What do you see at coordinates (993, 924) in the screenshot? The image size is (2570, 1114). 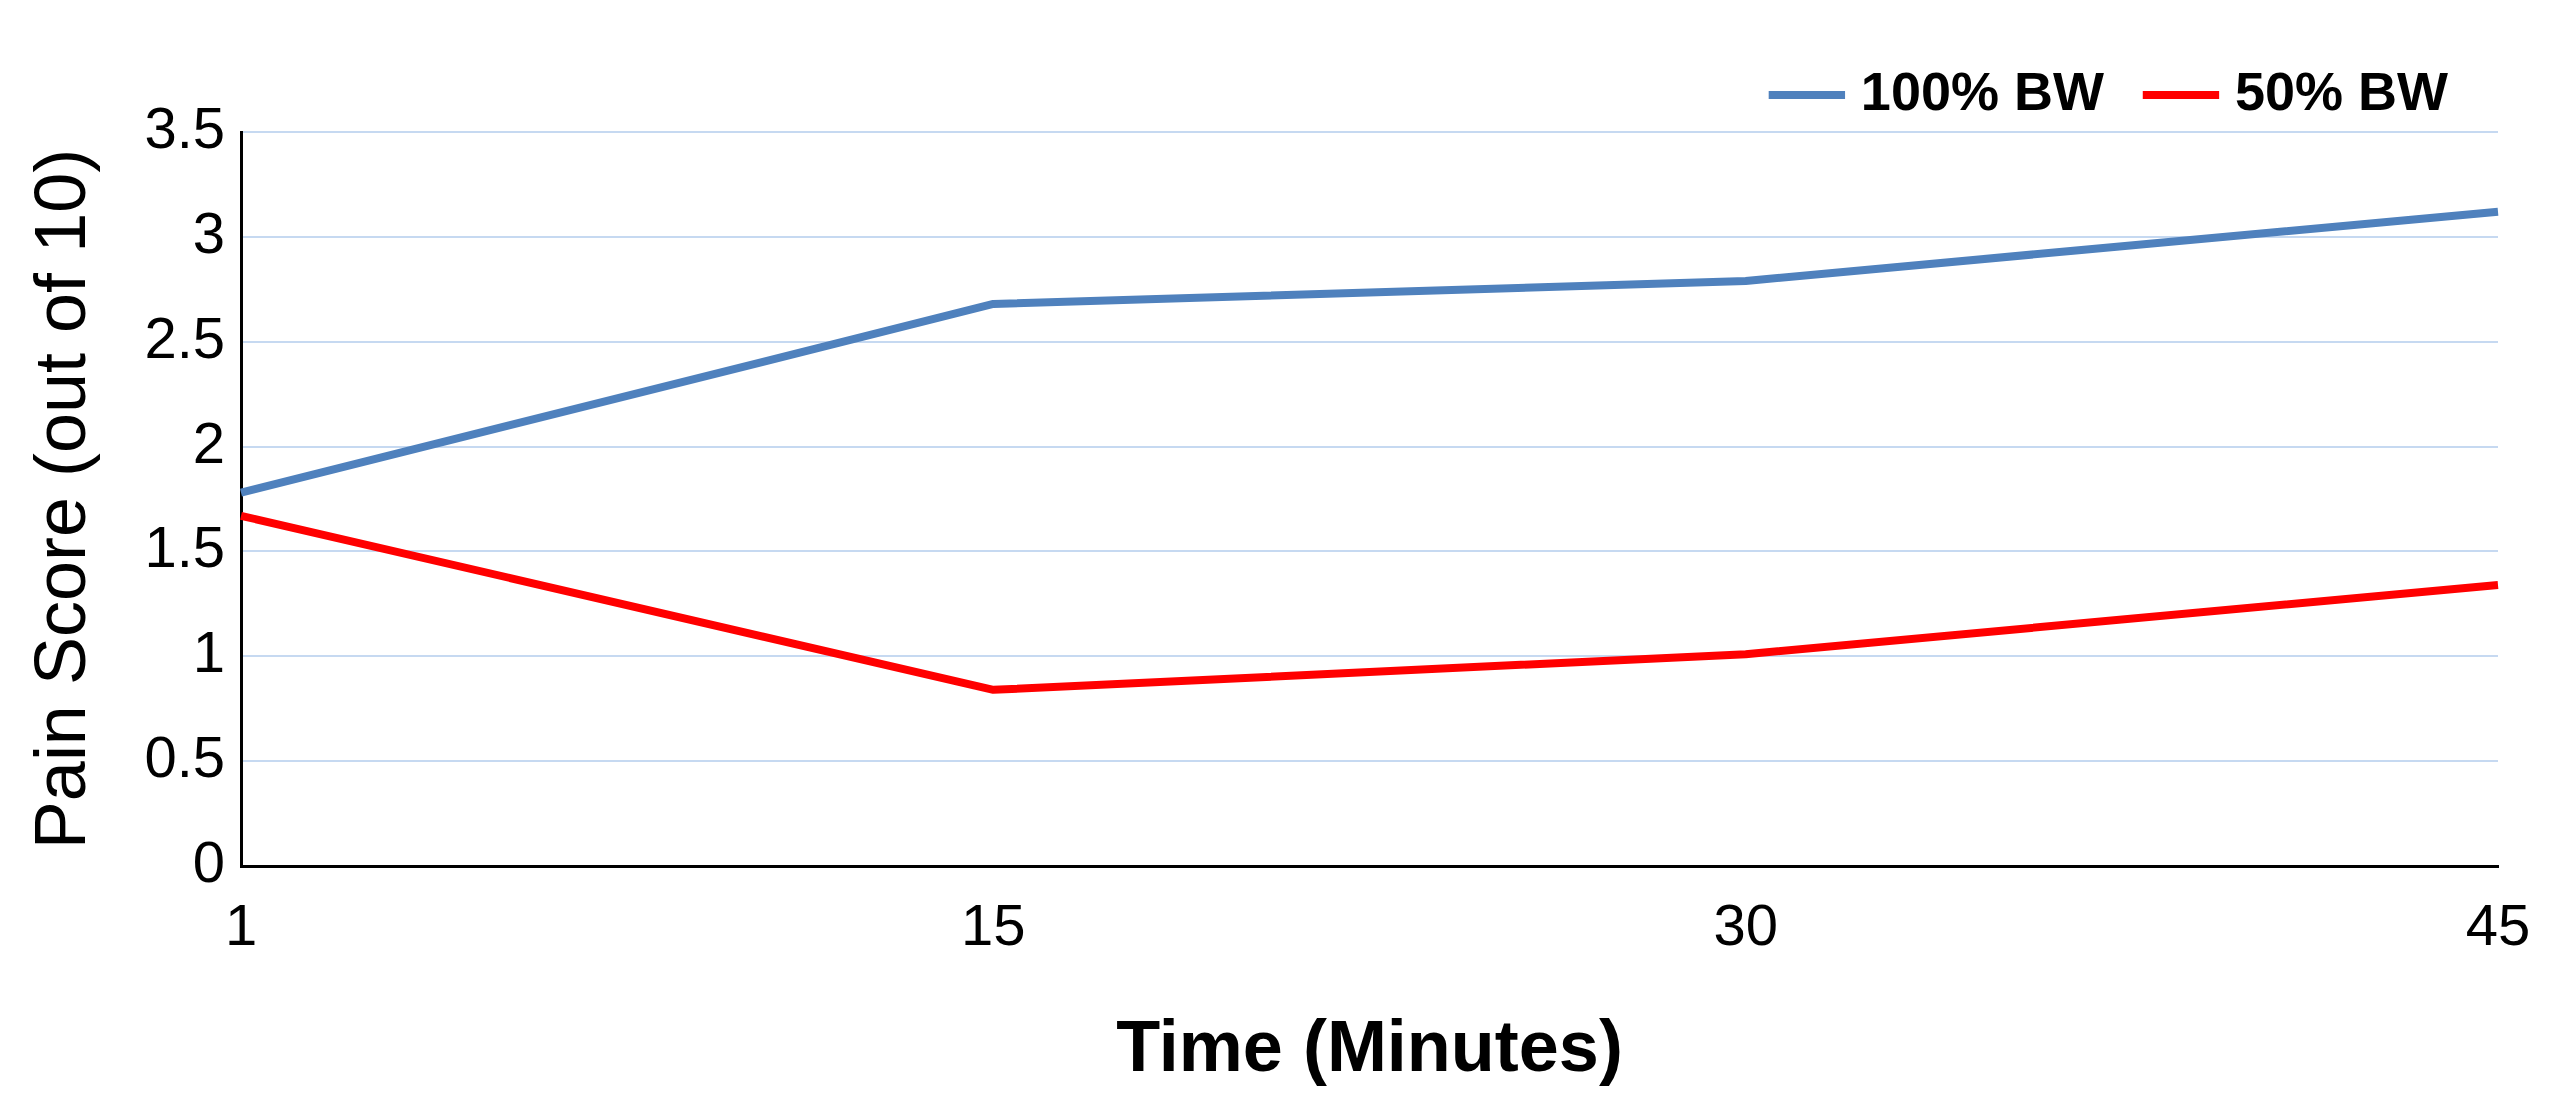 I see `x-tick-label: 15` at bounding box center [993, 924].